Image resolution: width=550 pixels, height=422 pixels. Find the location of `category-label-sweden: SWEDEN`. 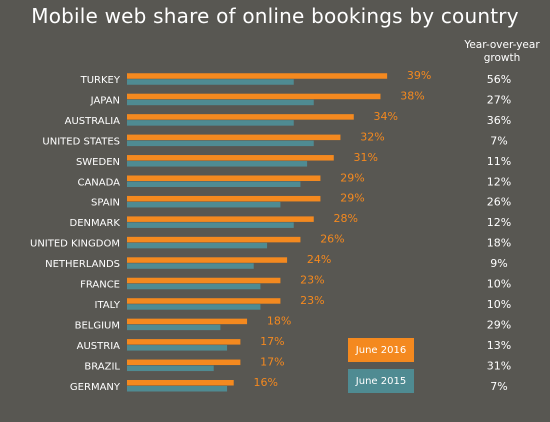

category-label-sweden: SWEDEN is located at coordinates (98, 162).